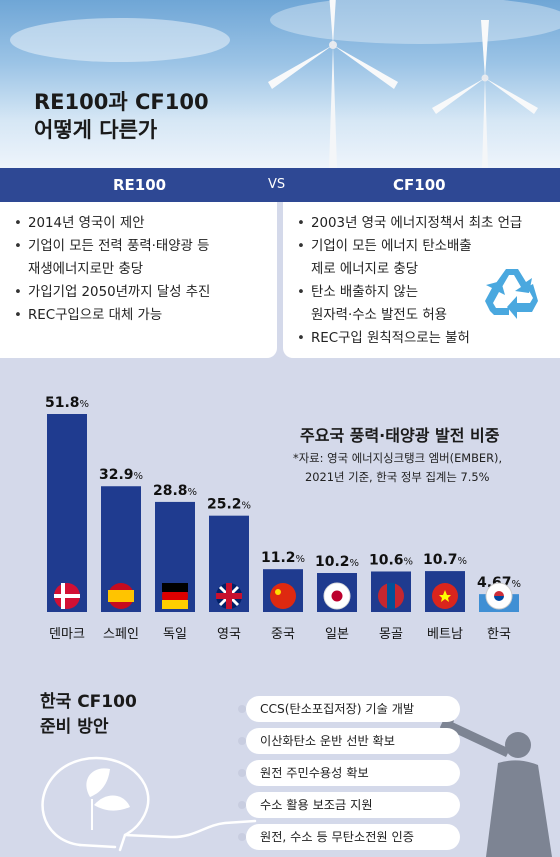 The height and width of the screenshot is (857, 560). Describe the element at coordinates (149, 804) in the screenshot. I see `lightbulb-plant-icon` at that location.